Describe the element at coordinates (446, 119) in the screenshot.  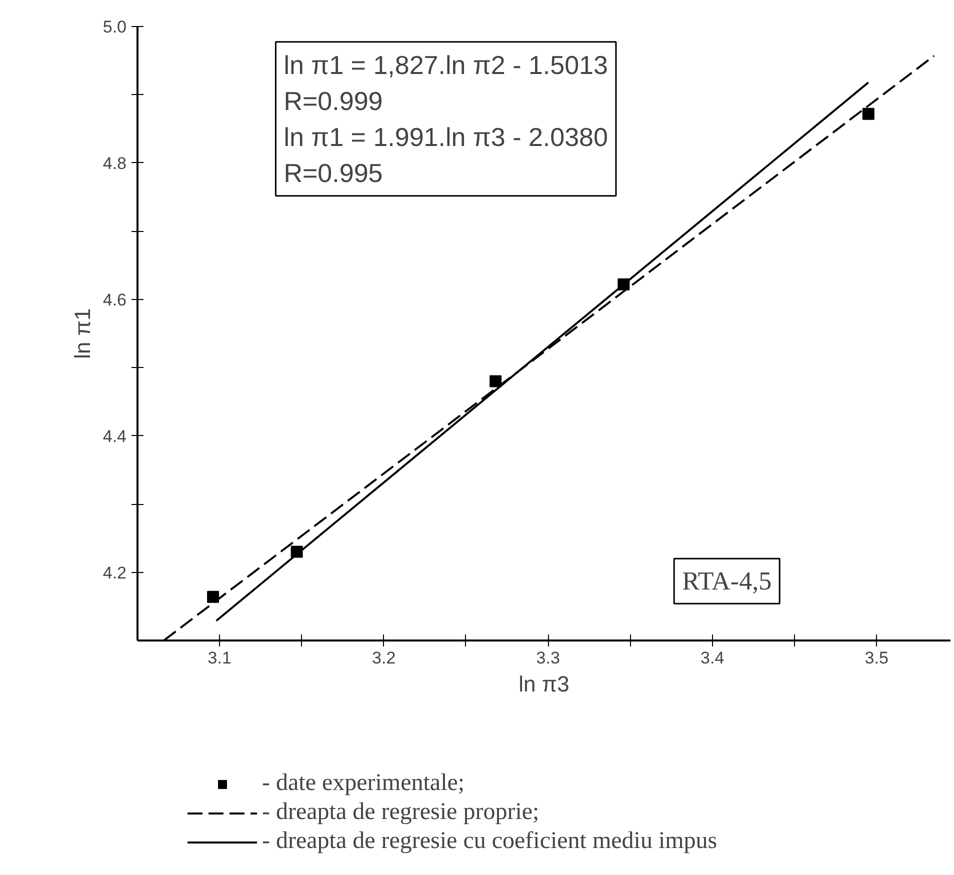
I see `annotation: ln π1 = 1,827.ln π2 - 1.5013 R=0.999 ln π1 = 1.991.ln π3 - 2.0380 R=0.995` at that location.